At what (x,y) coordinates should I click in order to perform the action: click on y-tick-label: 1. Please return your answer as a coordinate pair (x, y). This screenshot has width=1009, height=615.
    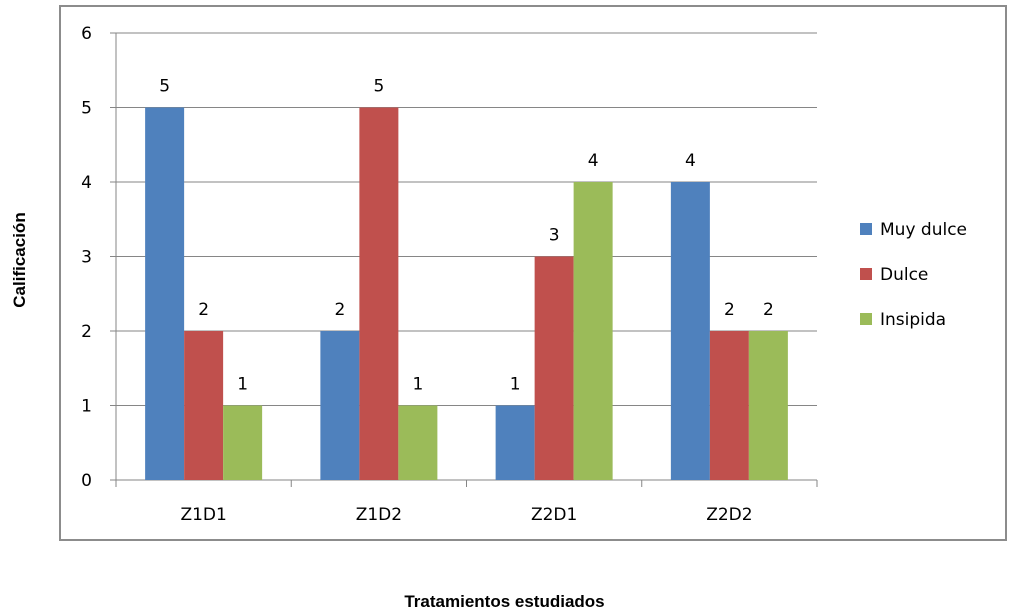
    Looking at the image, I should click on (86, 407).